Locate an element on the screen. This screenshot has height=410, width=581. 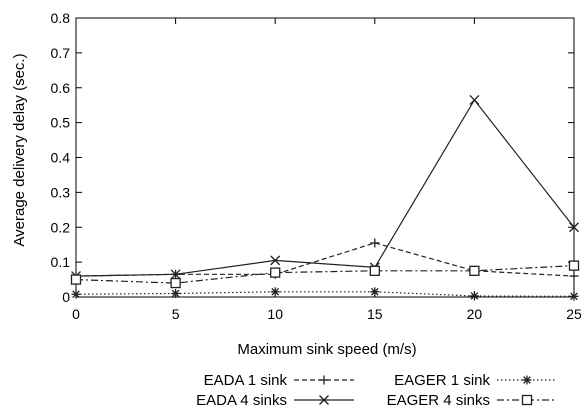
x-tick-label: 15 is located at coordinates (375, 314).